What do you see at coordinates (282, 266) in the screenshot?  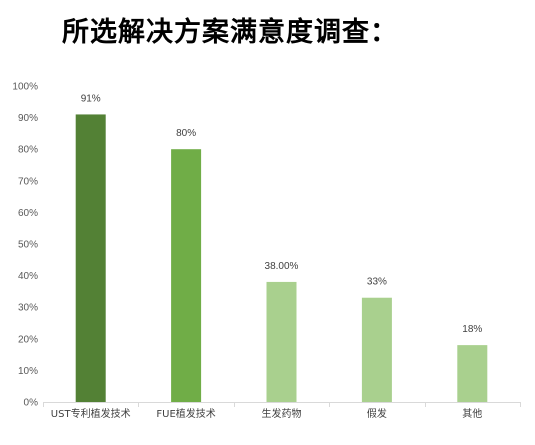 I see `data-label: 38.00%` at bounding box center [282, 266].